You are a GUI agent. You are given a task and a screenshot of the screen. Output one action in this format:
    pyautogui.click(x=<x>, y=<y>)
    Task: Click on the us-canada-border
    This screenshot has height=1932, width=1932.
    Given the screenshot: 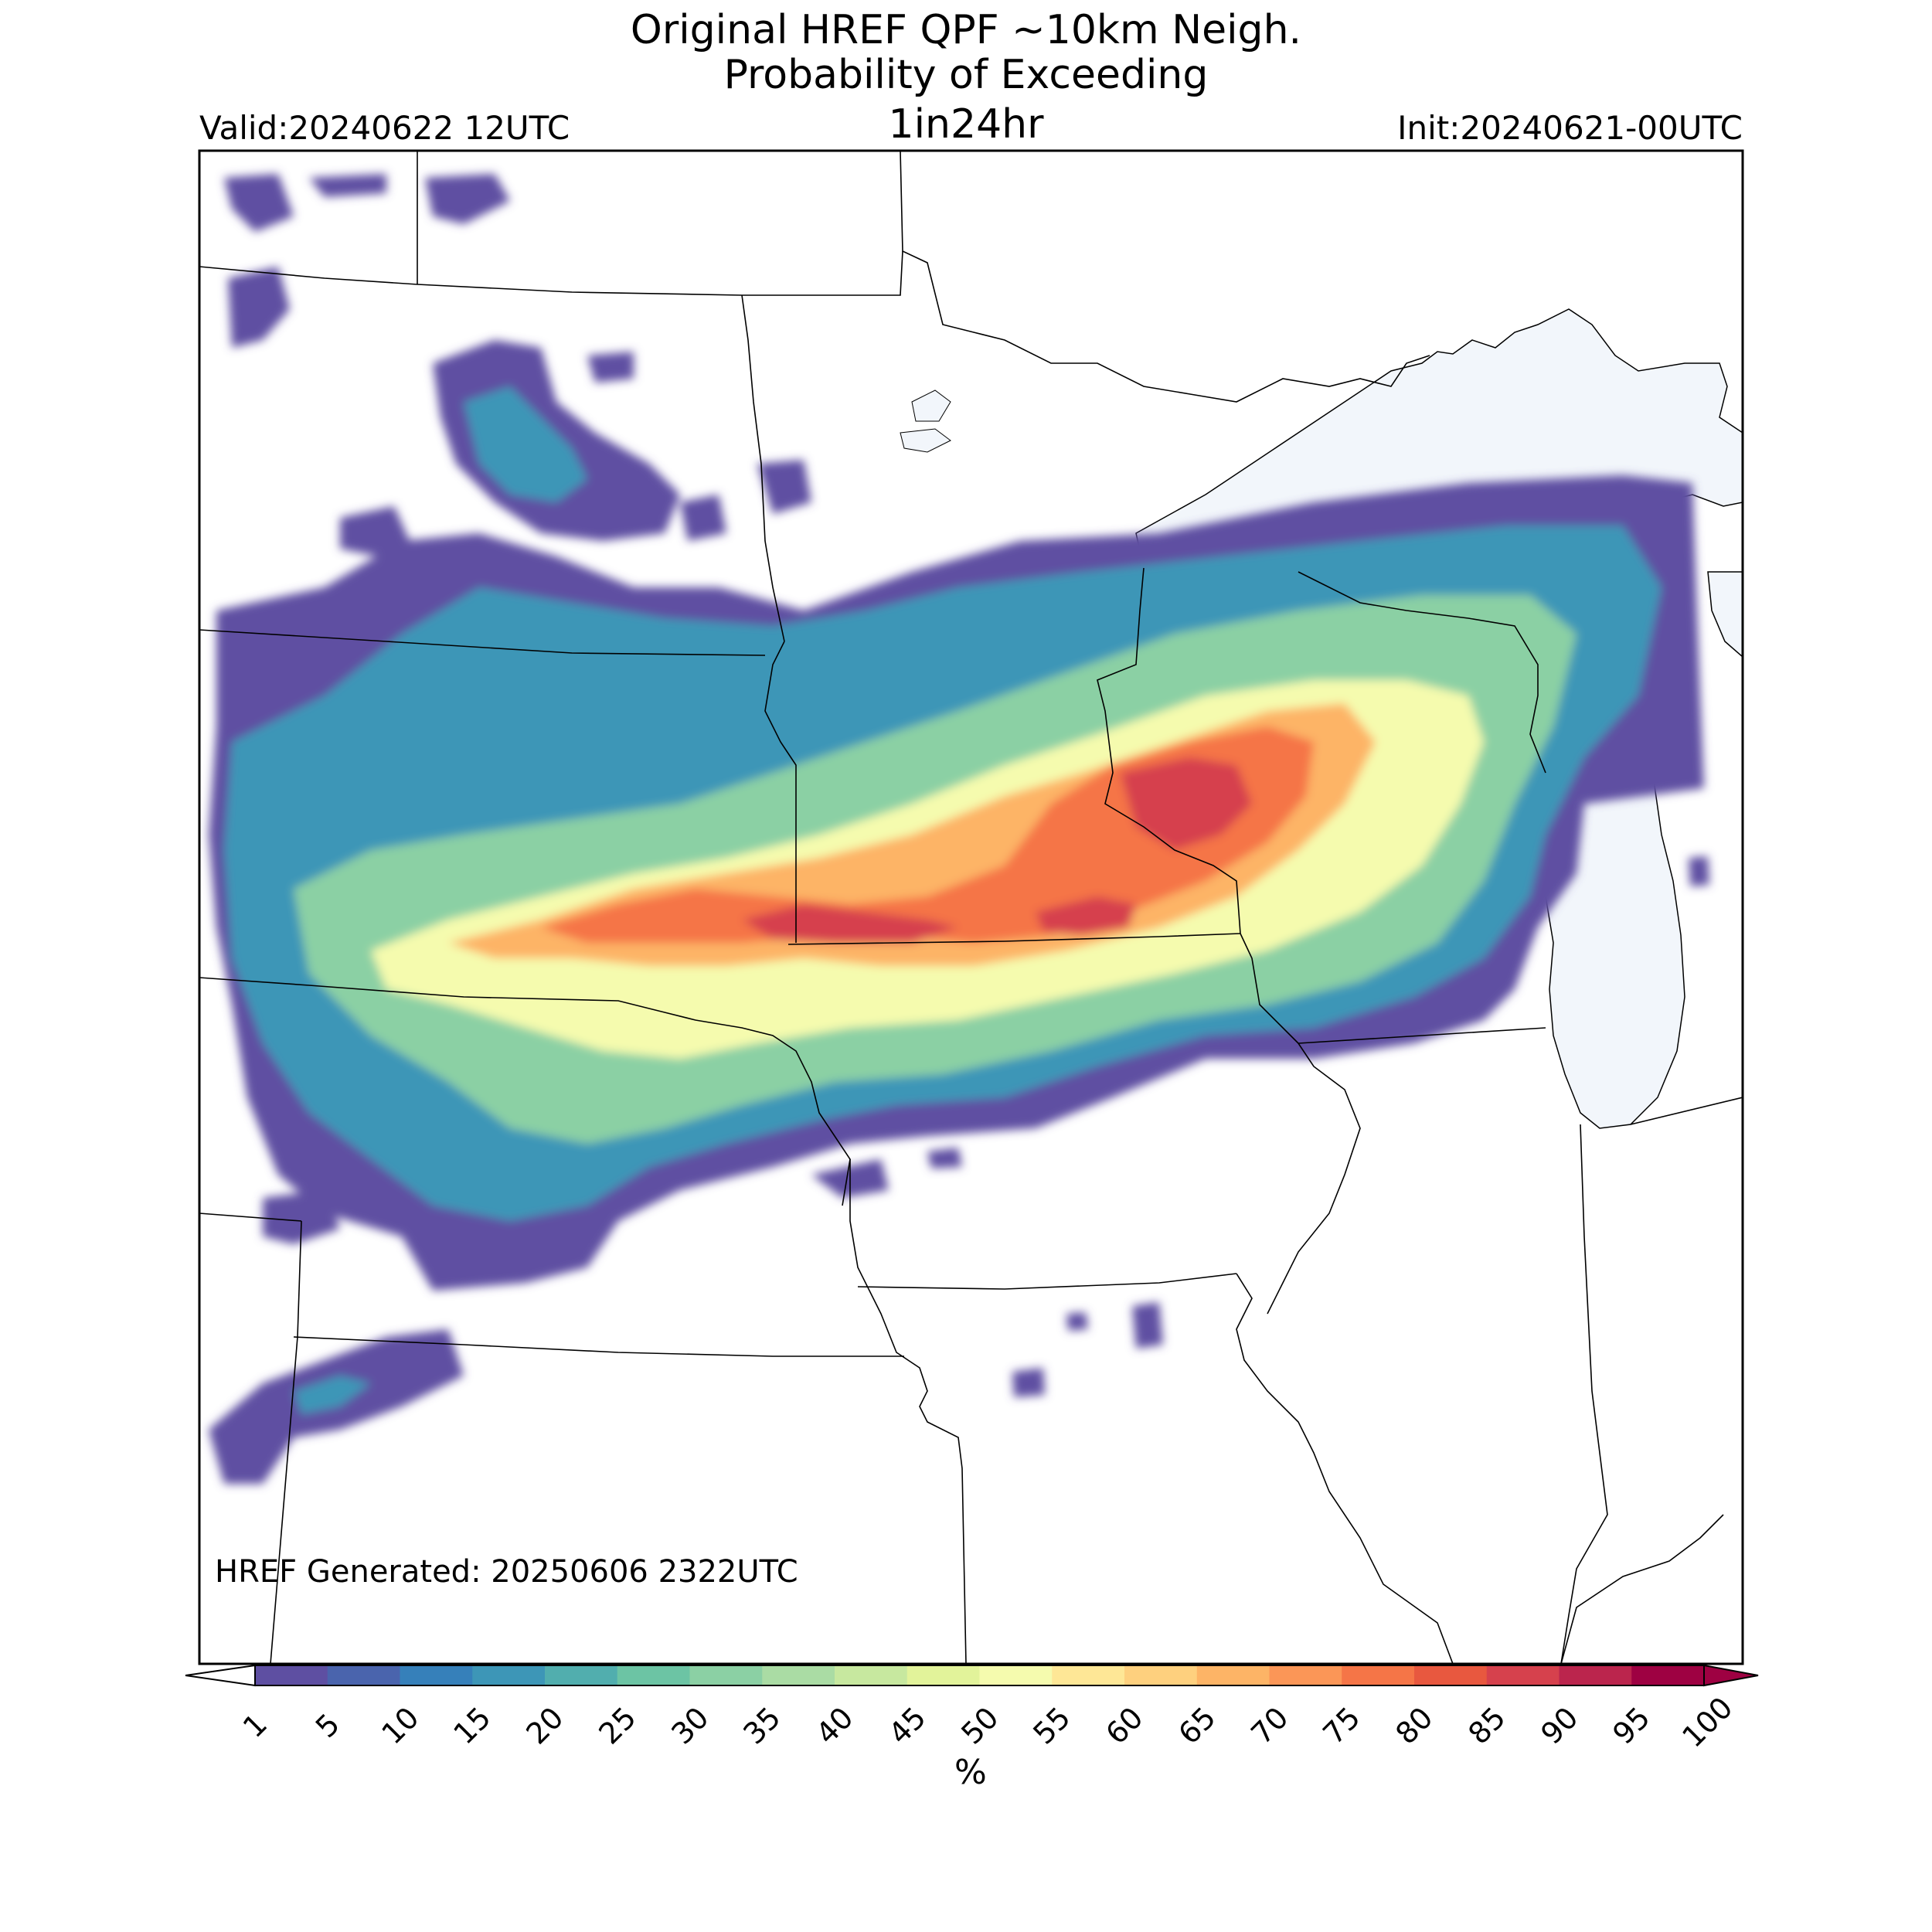 What is the action you would take?
    pyautogui.click(x=551, y=273)
    